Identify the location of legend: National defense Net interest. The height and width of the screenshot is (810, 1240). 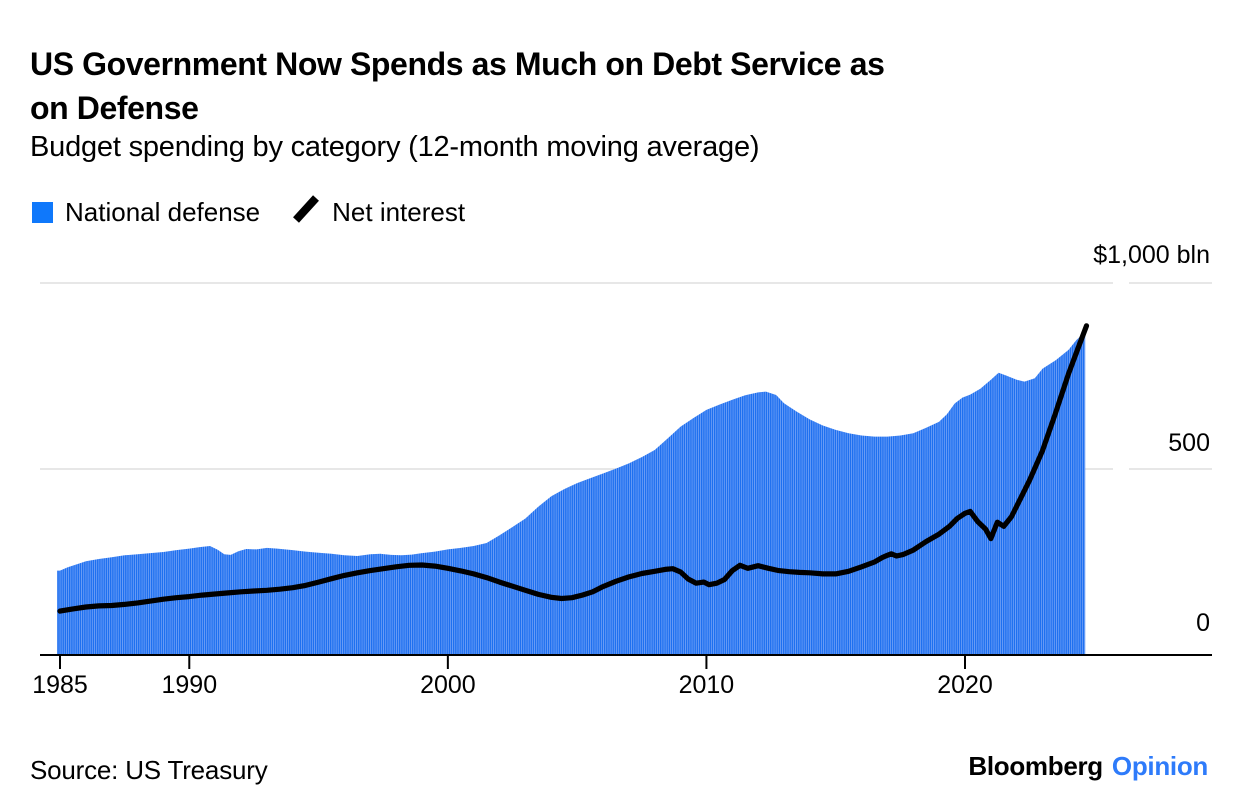
(248, 212).